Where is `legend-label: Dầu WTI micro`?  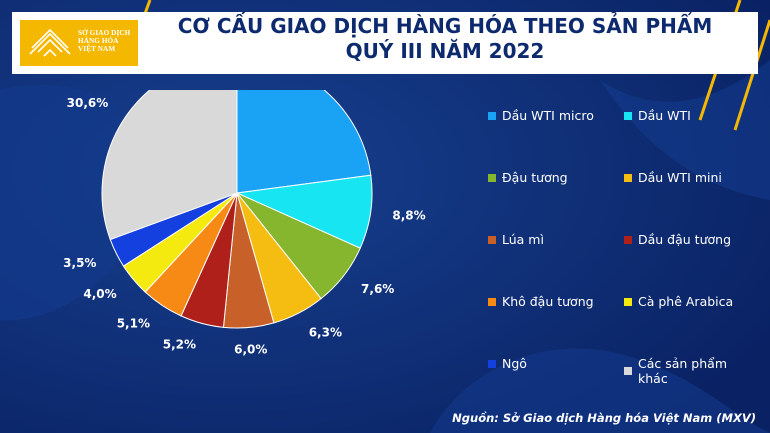 legend-label: Dầu WTI micro is located at coordinates (548, 115).